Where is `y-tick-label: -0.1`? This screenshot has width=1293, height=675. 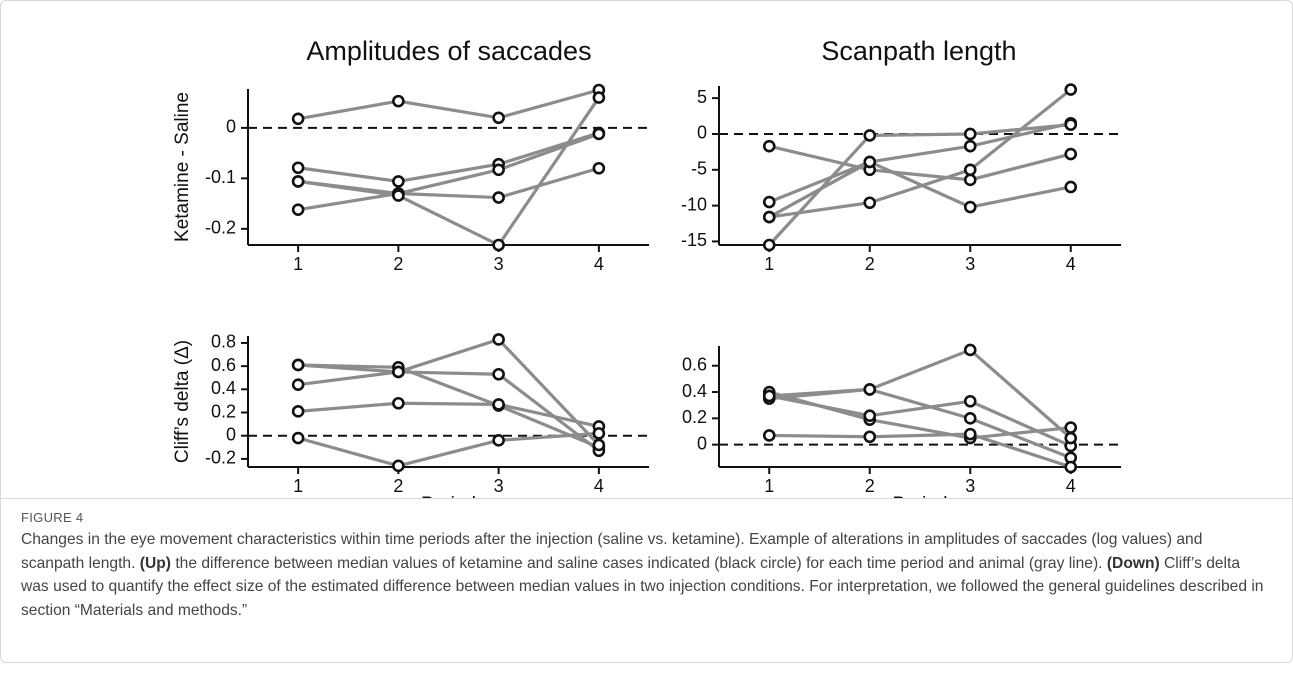 y-tick-label: -0.1 is located at coordinates (220, 177).